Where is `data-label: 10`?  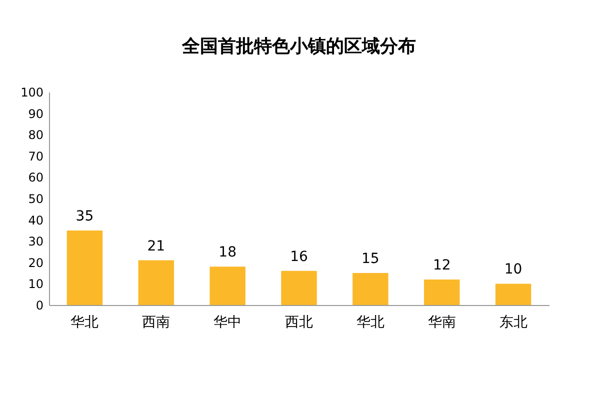
data-label: 10 is located at coordinates (513, 270).